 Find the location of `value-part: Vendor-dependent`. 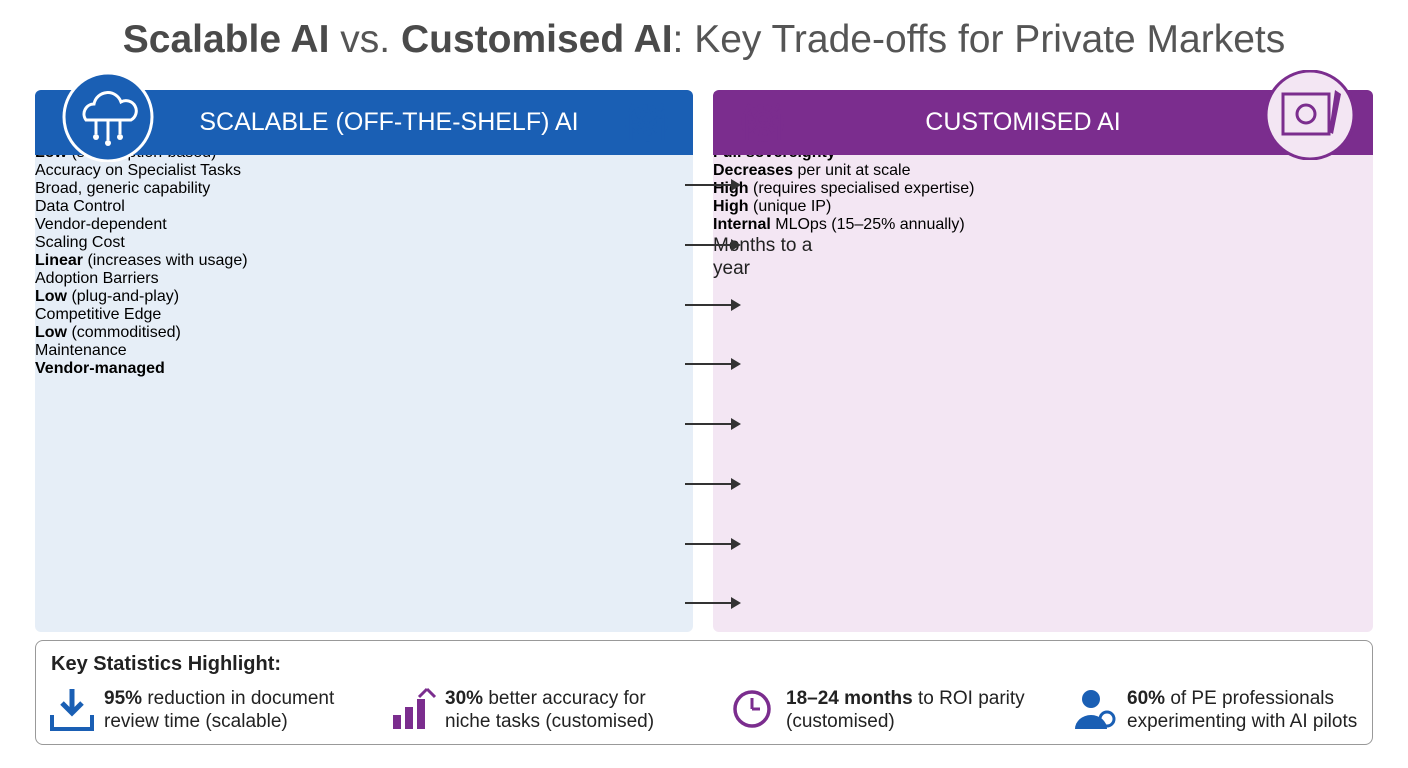

value-part: Vendor-dependent is located at coordinates (101, 224).